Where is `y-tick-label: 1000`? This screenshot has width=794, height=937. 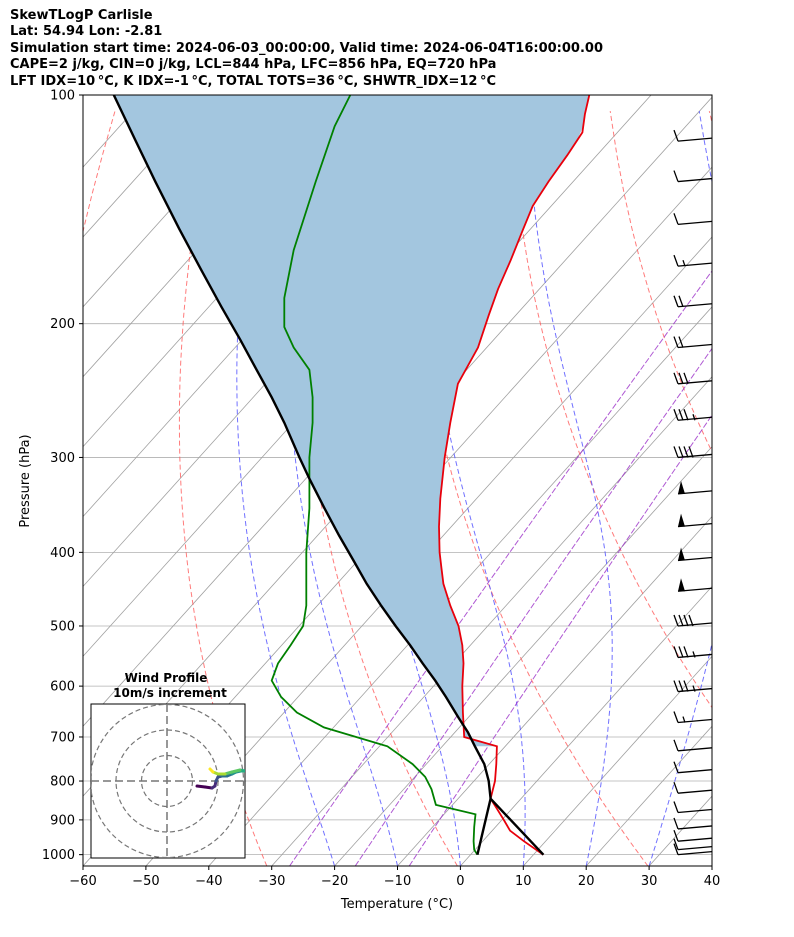 y-tick-label: 1000 is located at coordinates (58, 855).